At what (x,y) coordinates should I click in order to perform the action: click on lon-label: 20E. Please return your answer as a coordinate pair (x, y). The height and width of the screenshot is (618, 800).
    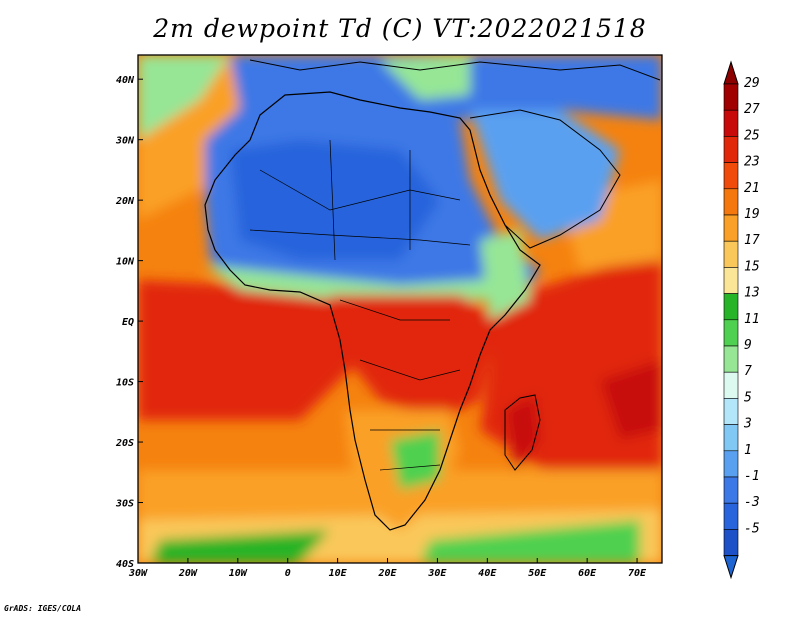
    Looking at the image, I should click on (387, 573).